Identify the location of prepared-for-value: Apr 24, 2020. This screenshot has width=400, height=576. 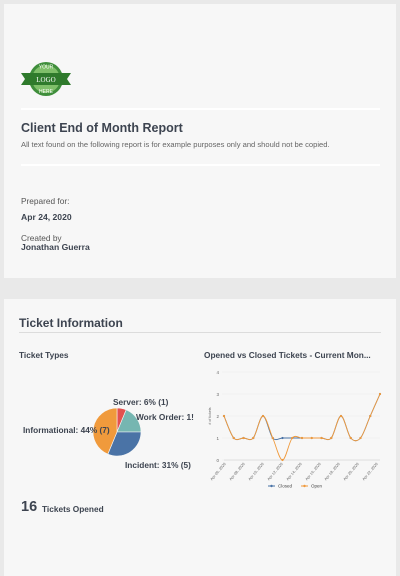
(46, 217).